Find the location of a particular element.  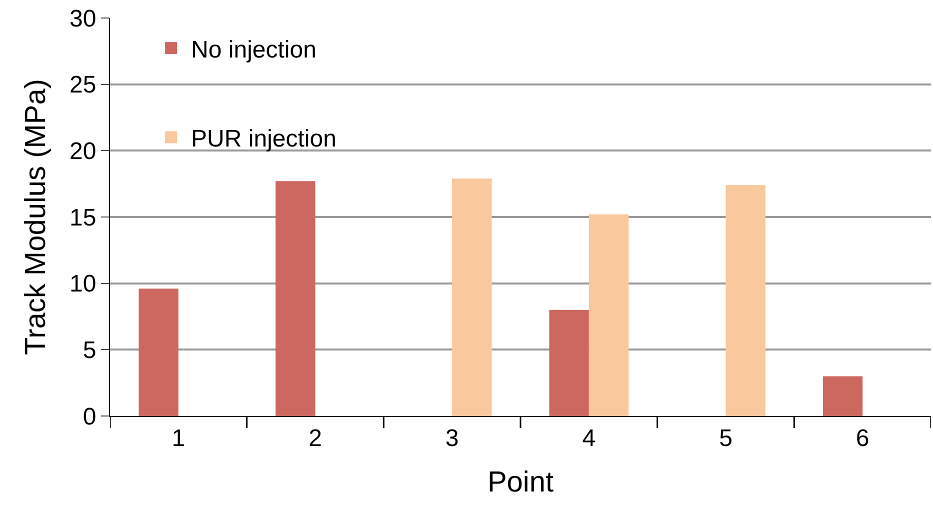

x-tick-label: 4 is located at coordinates (589, 438).